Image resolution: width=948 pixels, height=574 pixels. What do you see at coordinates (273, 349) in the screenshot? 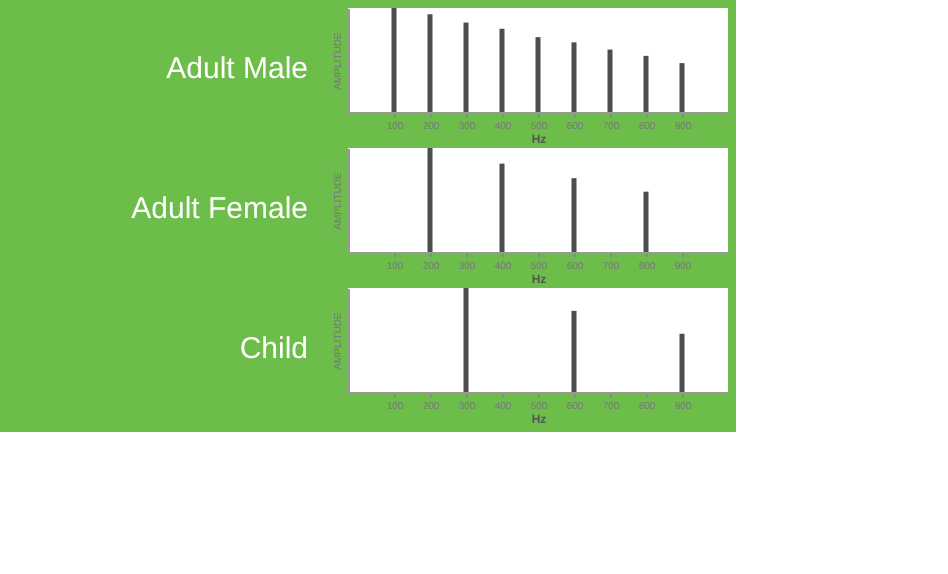
I see `text: Child` at bounding box center [273, 349].